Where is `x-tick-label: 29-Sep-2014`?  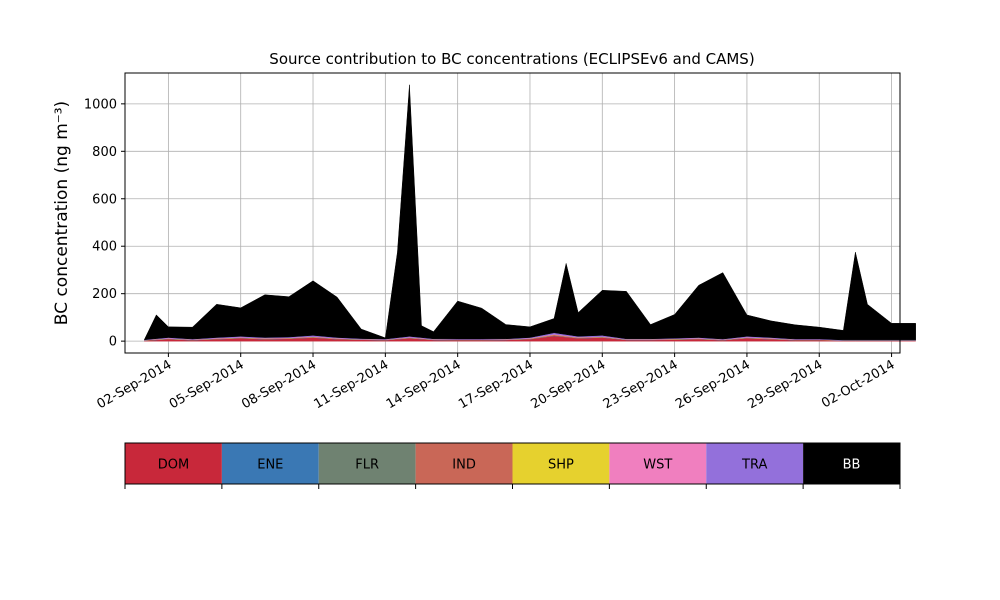
x-tick-label: 29-Sep-2014 is located at coordinates (785, 384).